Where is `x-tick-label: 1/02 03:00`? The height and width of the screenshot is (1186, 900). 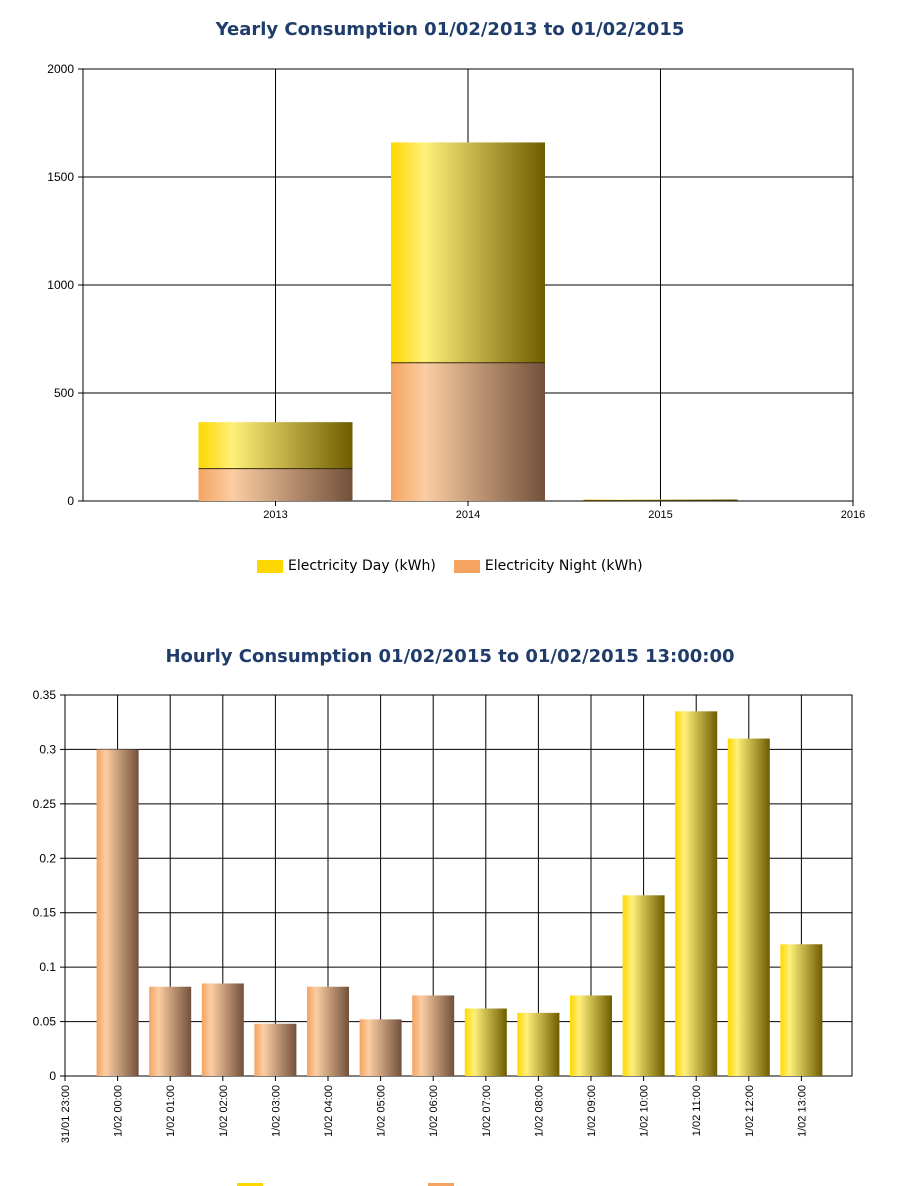
x-tick-label: 1/02 03:00 is located at coordinates (276, 1111).